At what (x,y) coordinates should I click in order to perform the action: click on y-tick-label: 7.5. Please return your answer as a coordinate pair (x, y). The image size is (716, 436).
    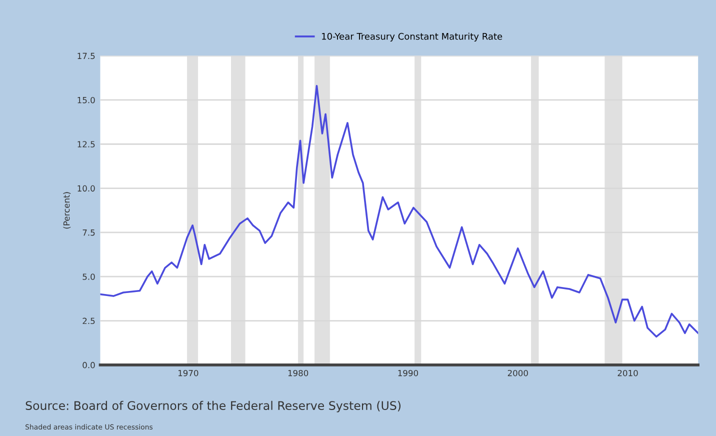
    Looking at the image, I should click on (88, 233).